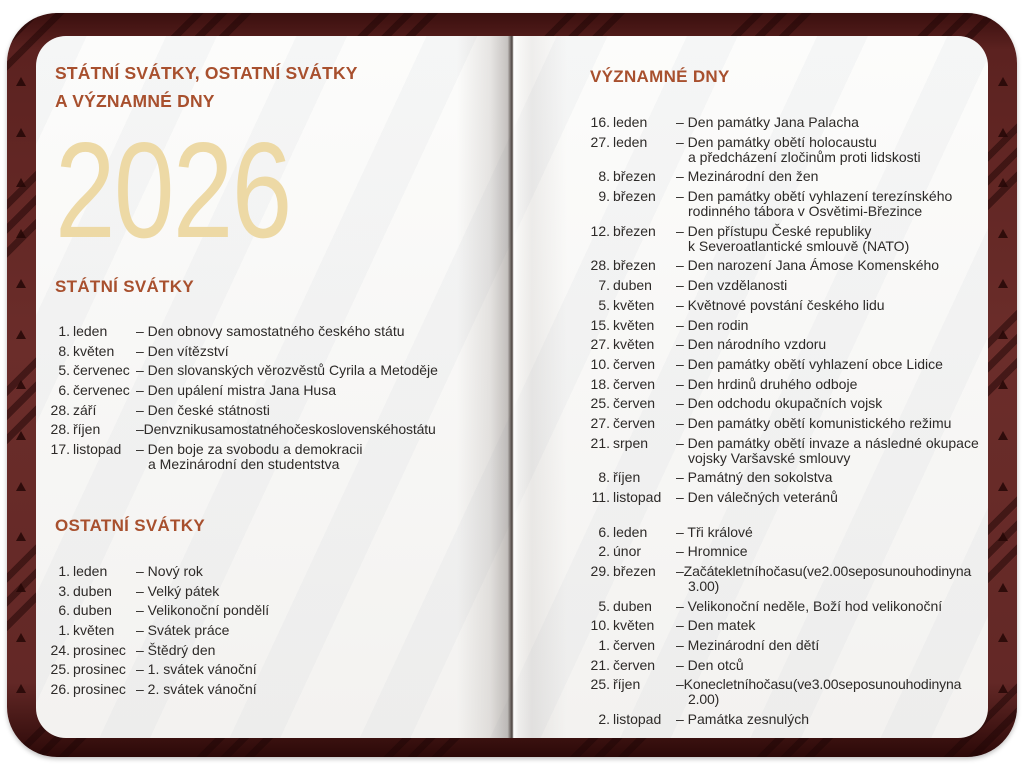  Describe the element at coordinates (99, 689) in the screenshot. I see `holiday-month: prosinec` at that location.